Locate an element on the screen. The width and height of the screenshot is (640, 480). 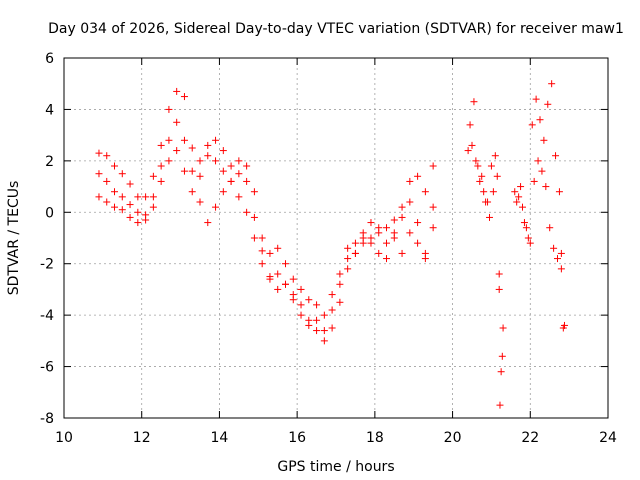
x-tick-label: 18 is located at coordinates (375, 438).